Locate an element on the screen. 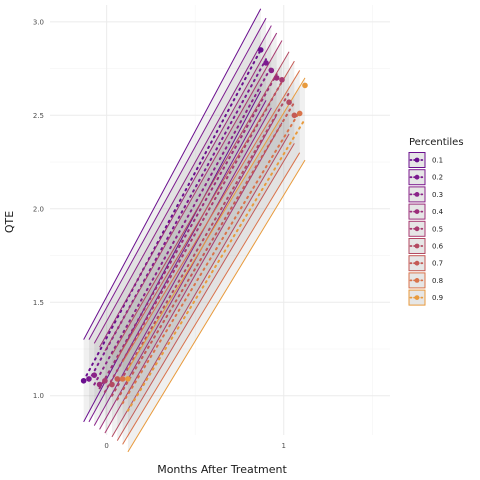 The image size is (480, 480). x-axis-title: Months After Treatment is located at coordinates (222, 469).